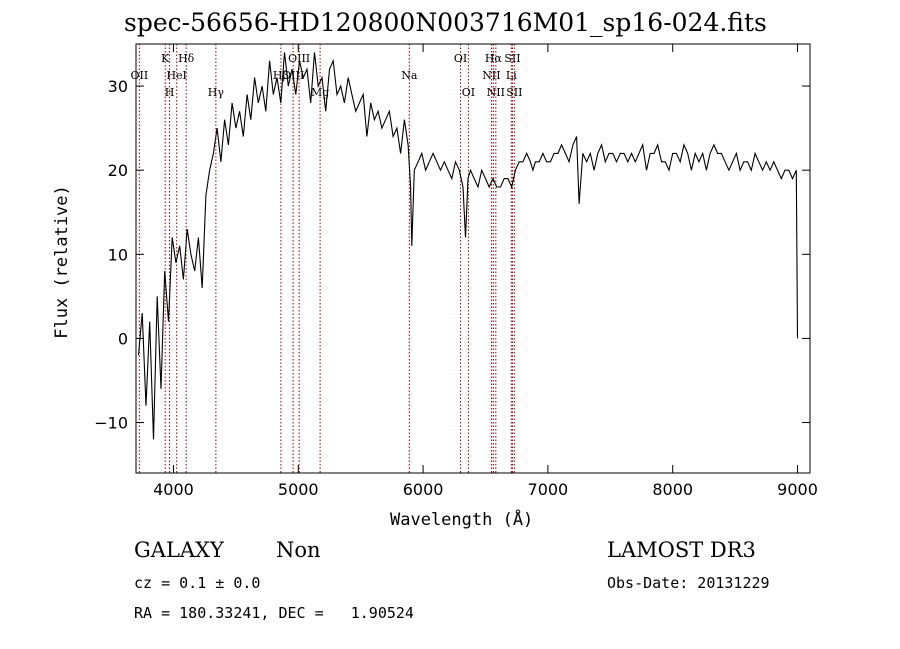 This screenshot has width=900, height=649. I want to click on y-tick-label: 0, so click(123, 338).